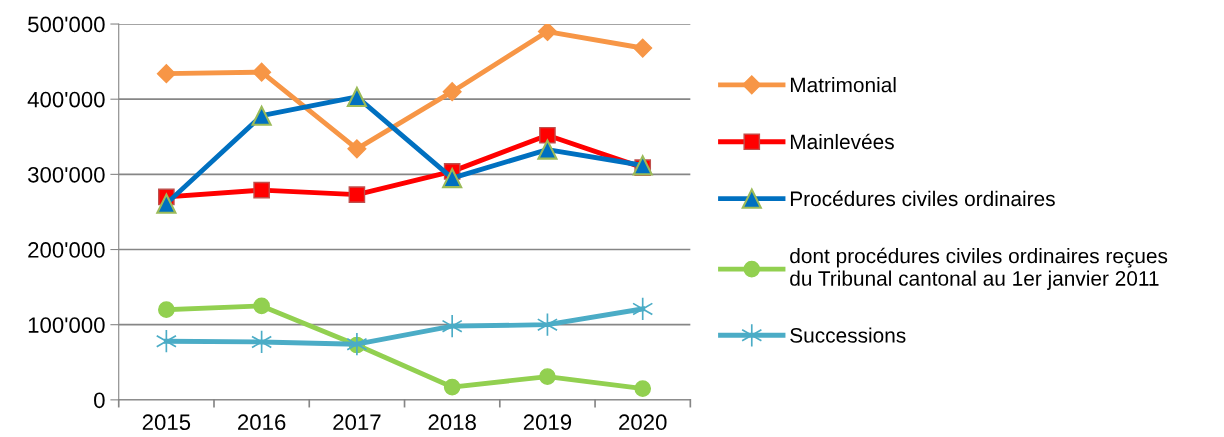  Describe the element at coordinates (66, 174) in the screenshot. I see `y-tick-label: 300'000` at that location.